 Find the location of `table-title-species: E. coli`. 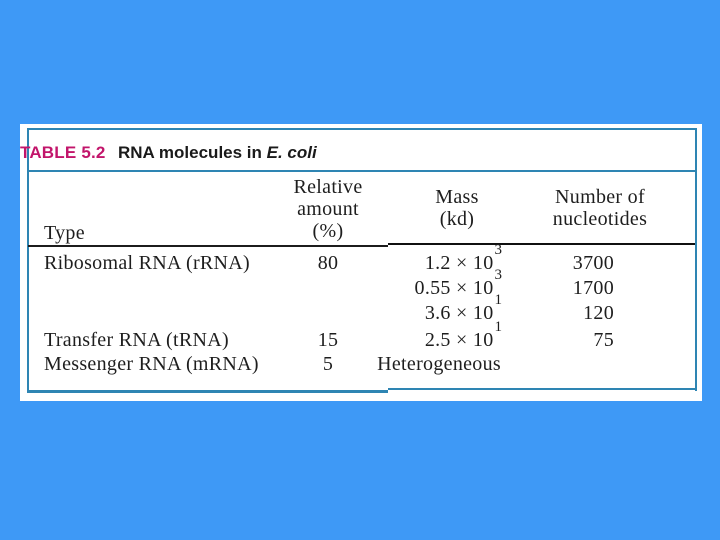

table-title-species: E. coli is located at coordinates (291, 152).